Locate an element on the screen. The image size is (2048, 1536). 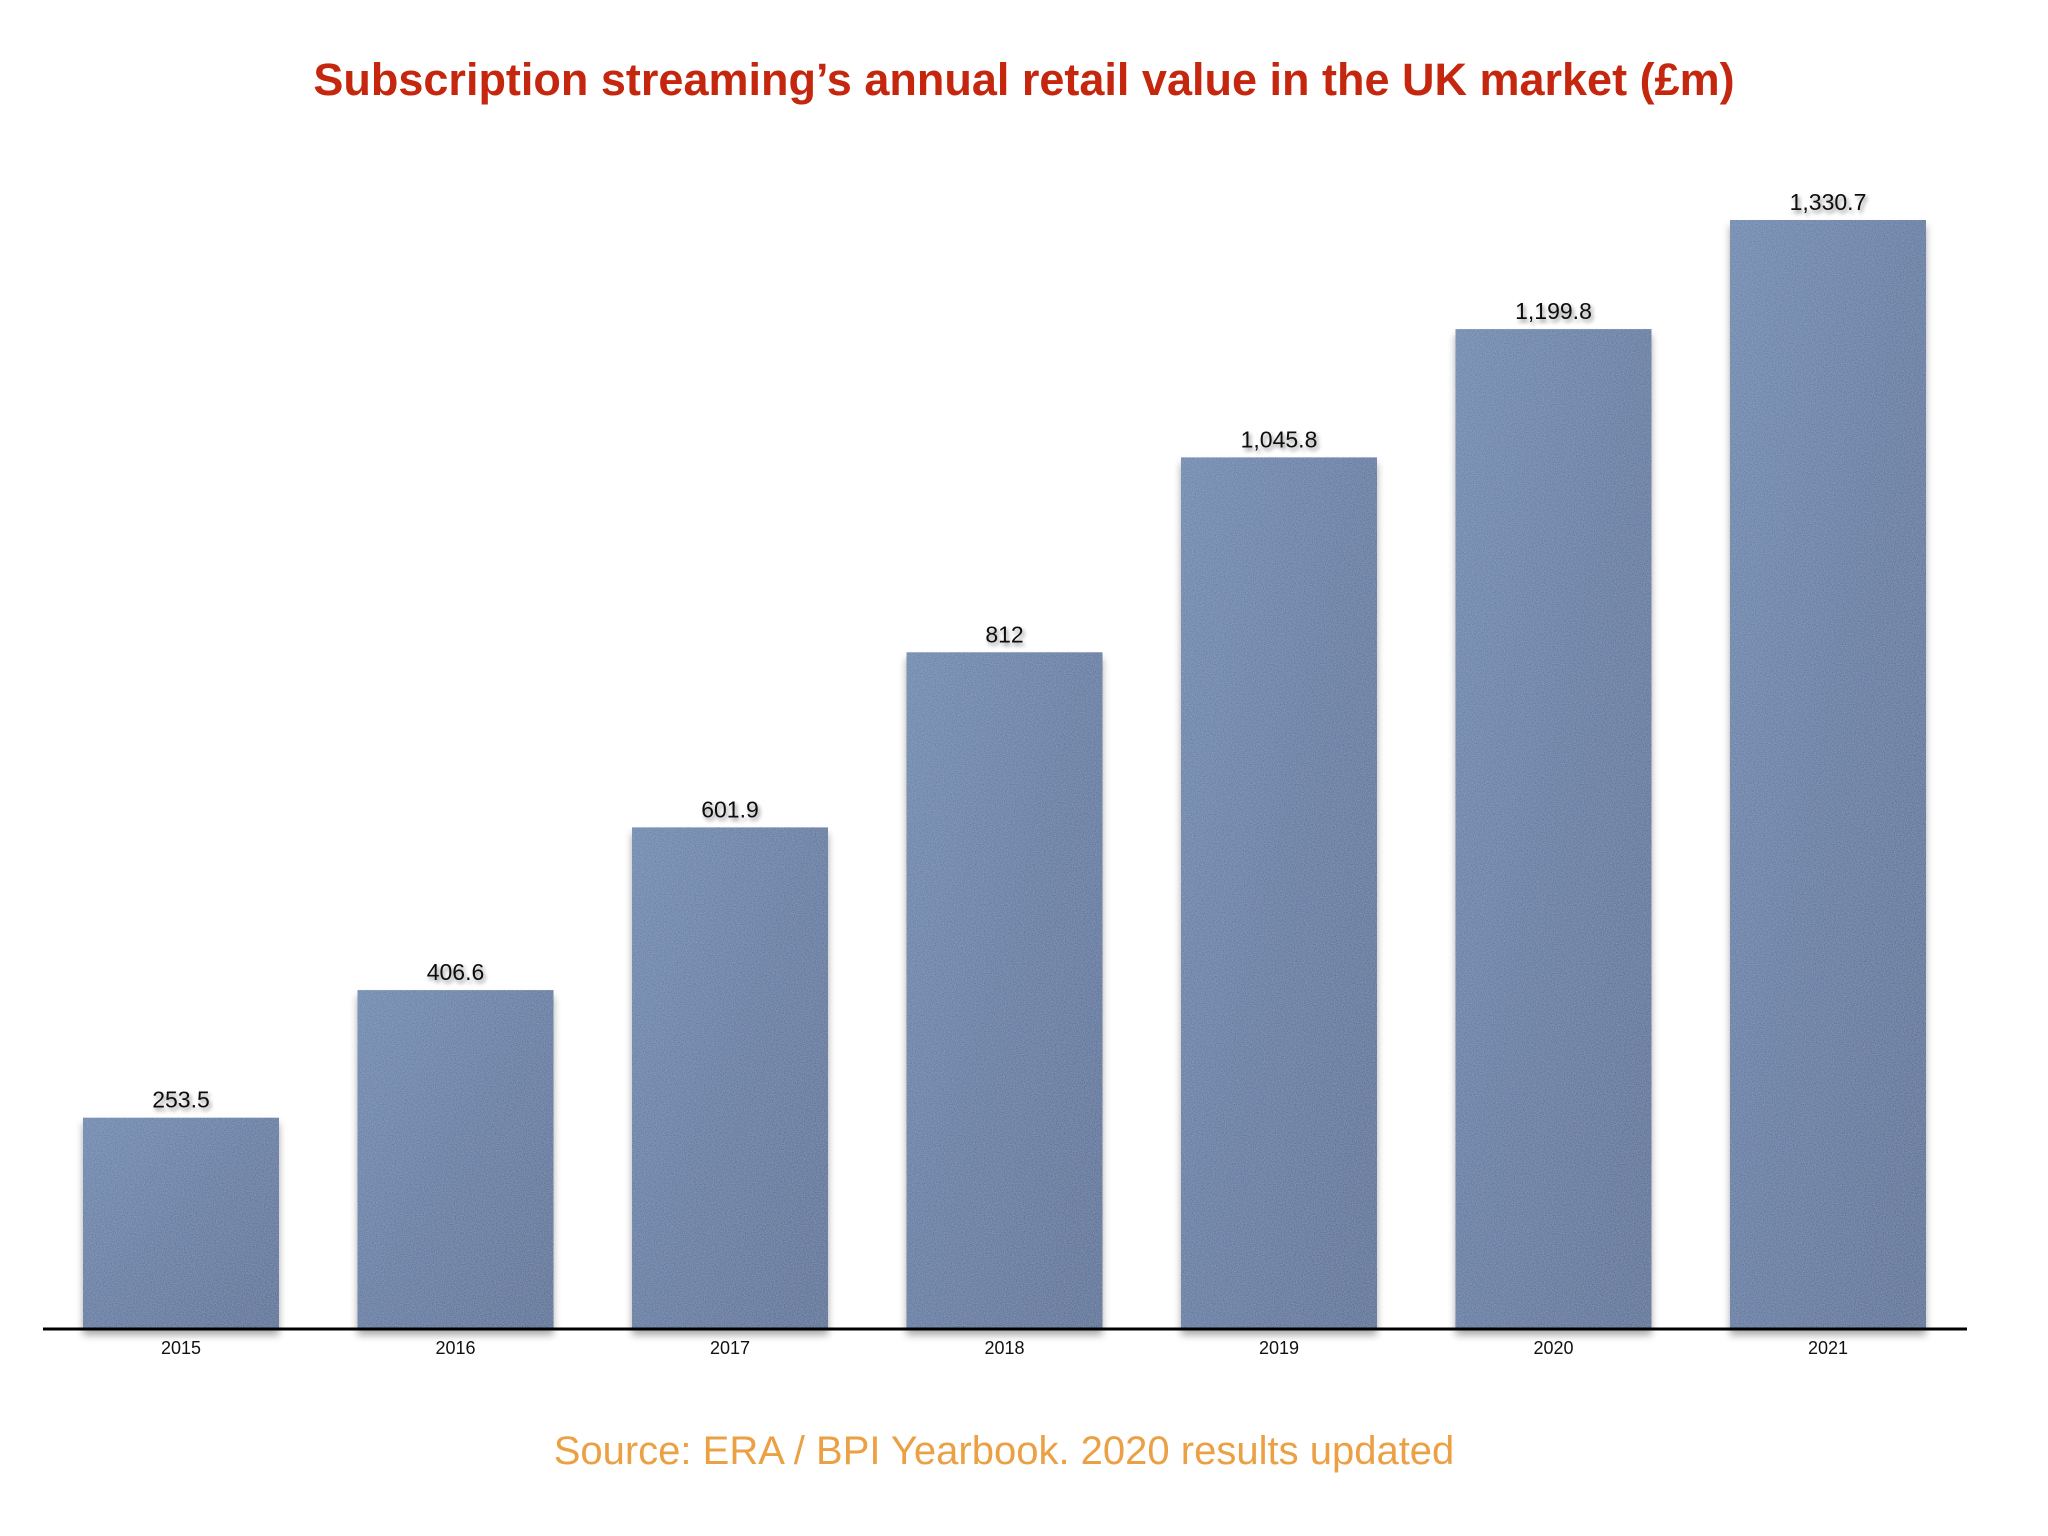
bar-2015 is located at coordinates (181, 1223).